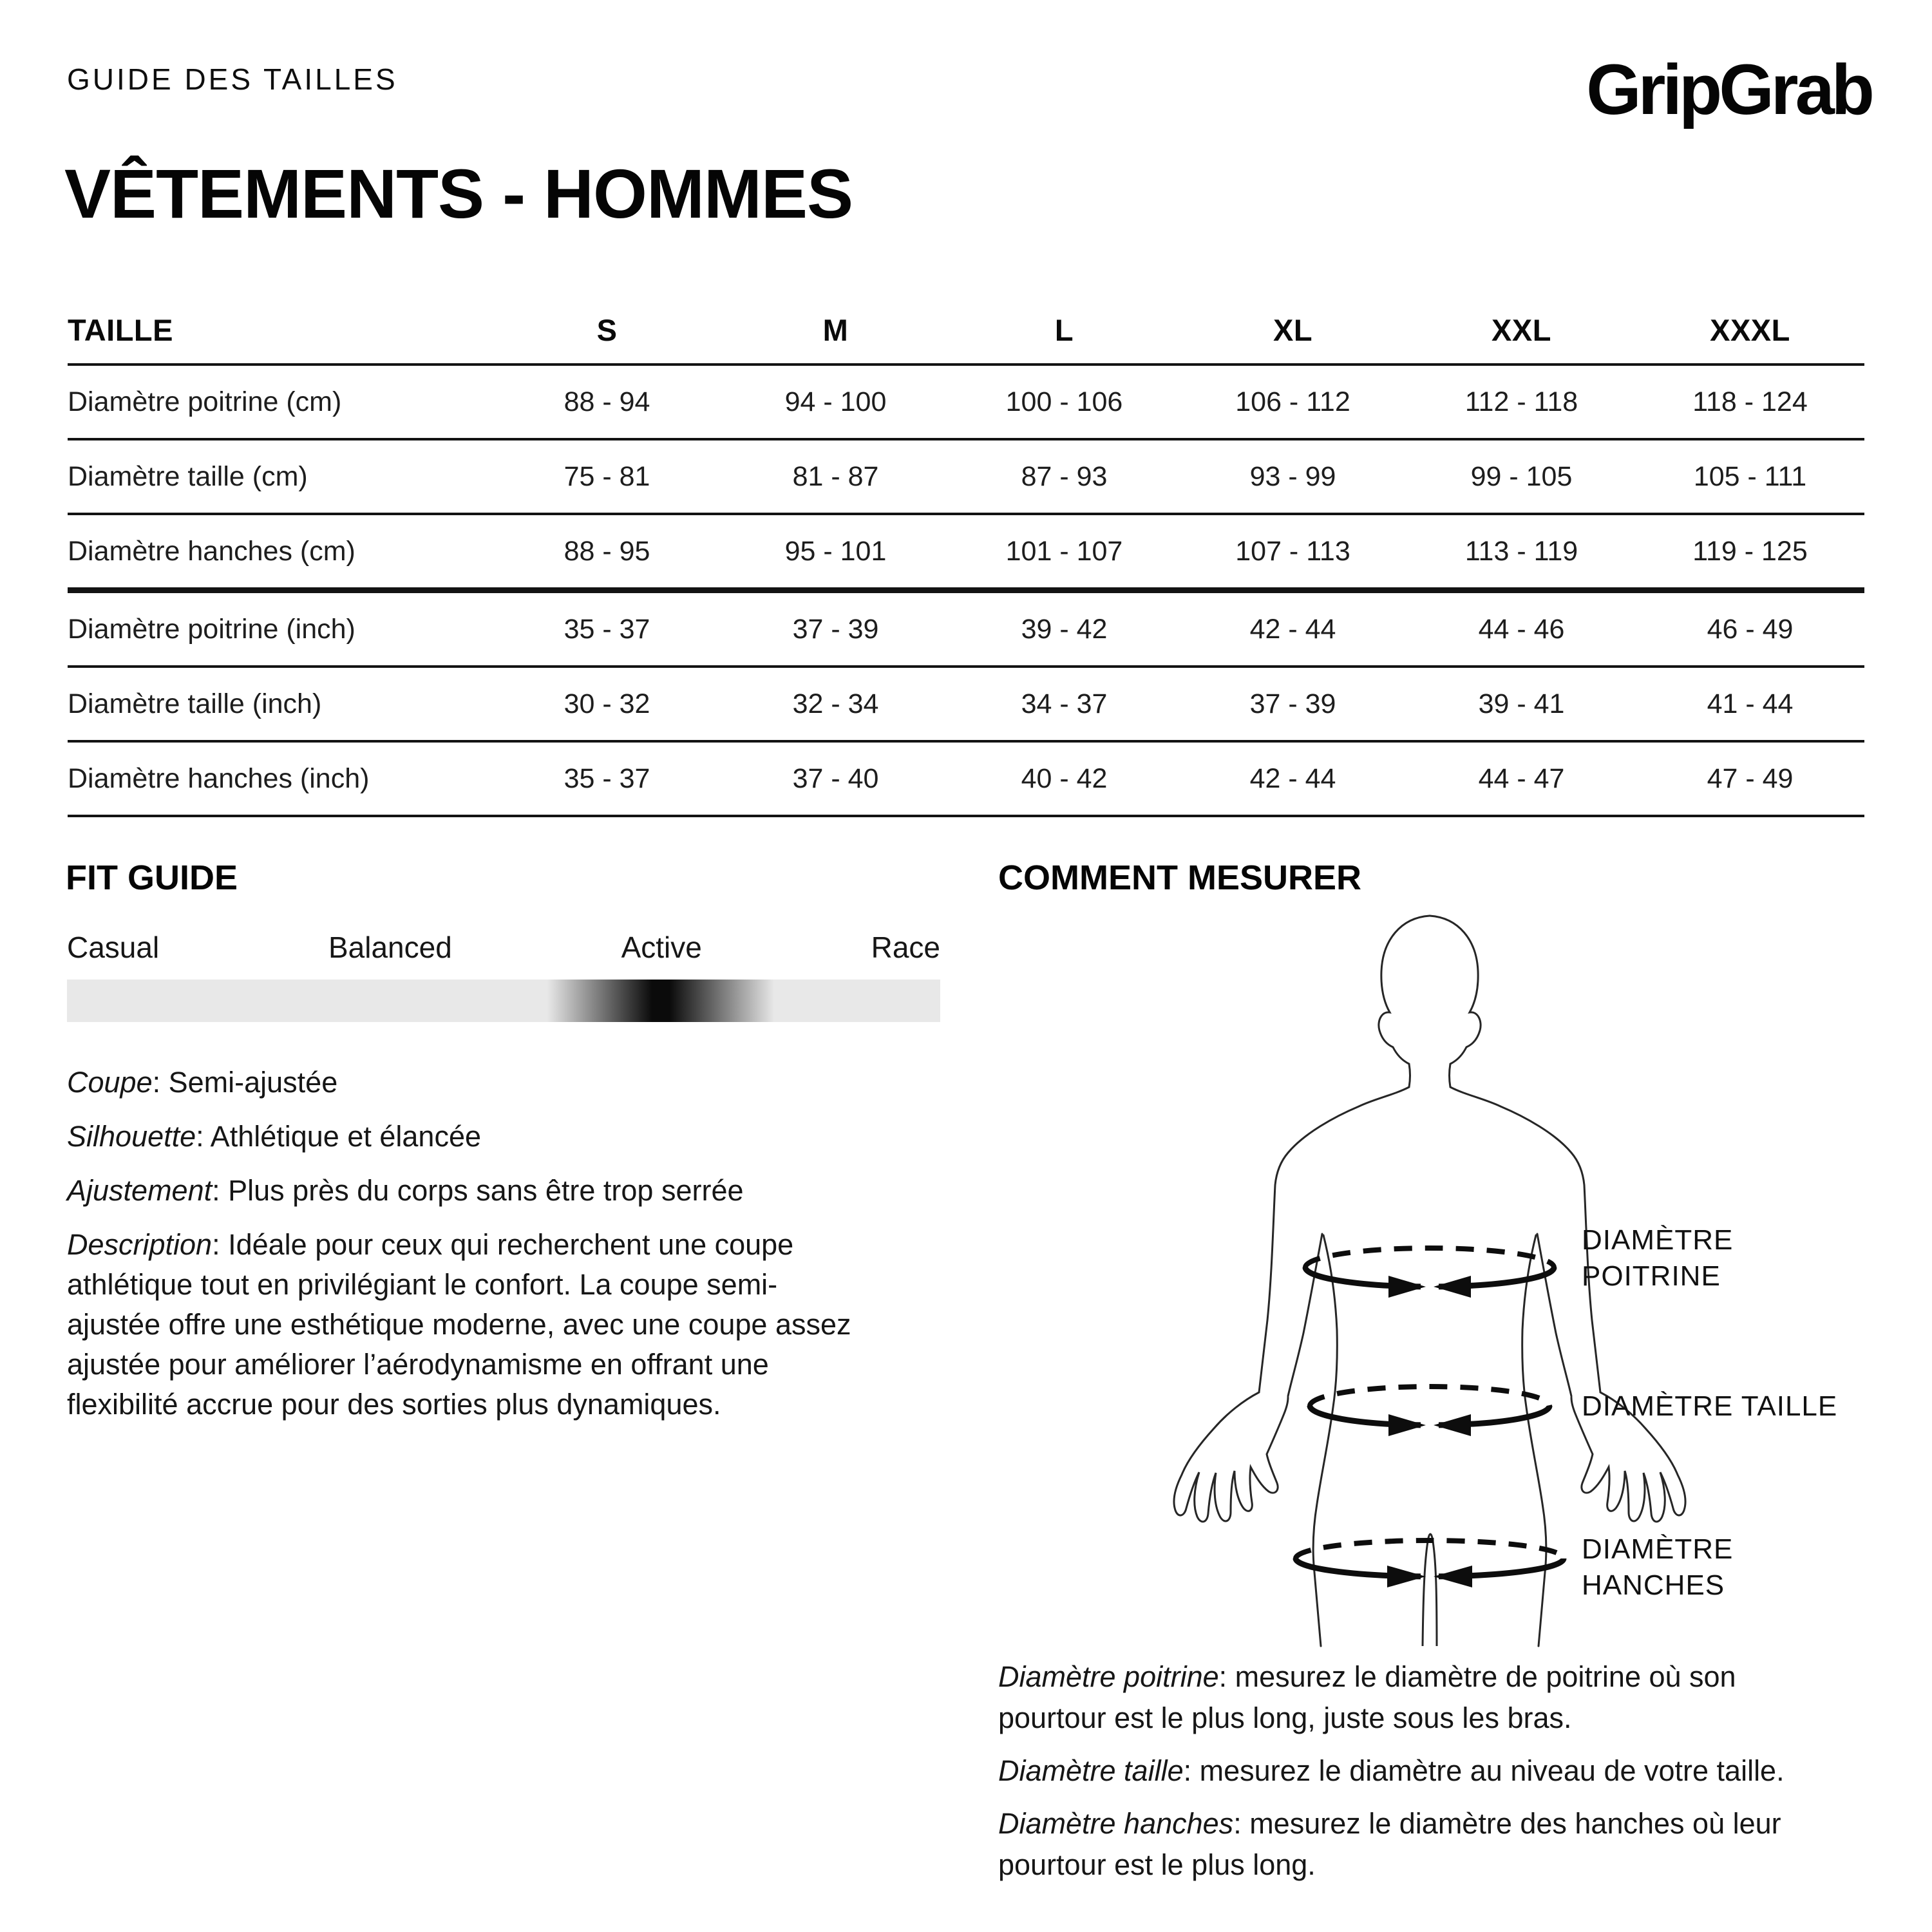 The height and width of the screenshot is (1932, 1932). I want to click on chest-label: DIAMÈTRE POITRINE, so click(1658, 1258).